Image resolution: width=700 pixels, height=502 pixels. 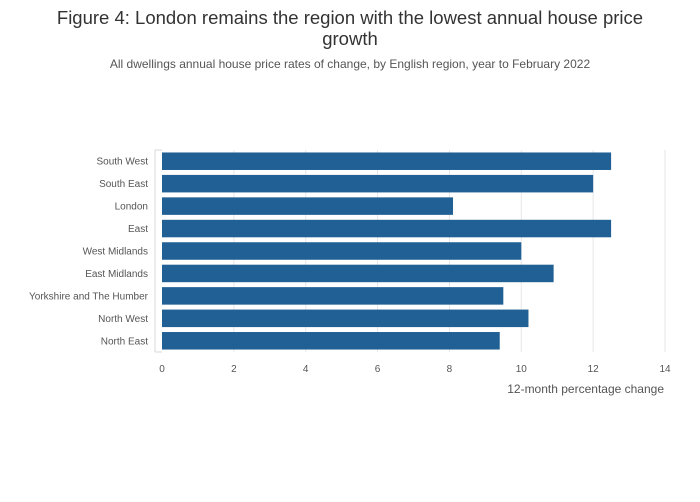 I want to click on x-tick-label: 14, so click(x=665, y=369).